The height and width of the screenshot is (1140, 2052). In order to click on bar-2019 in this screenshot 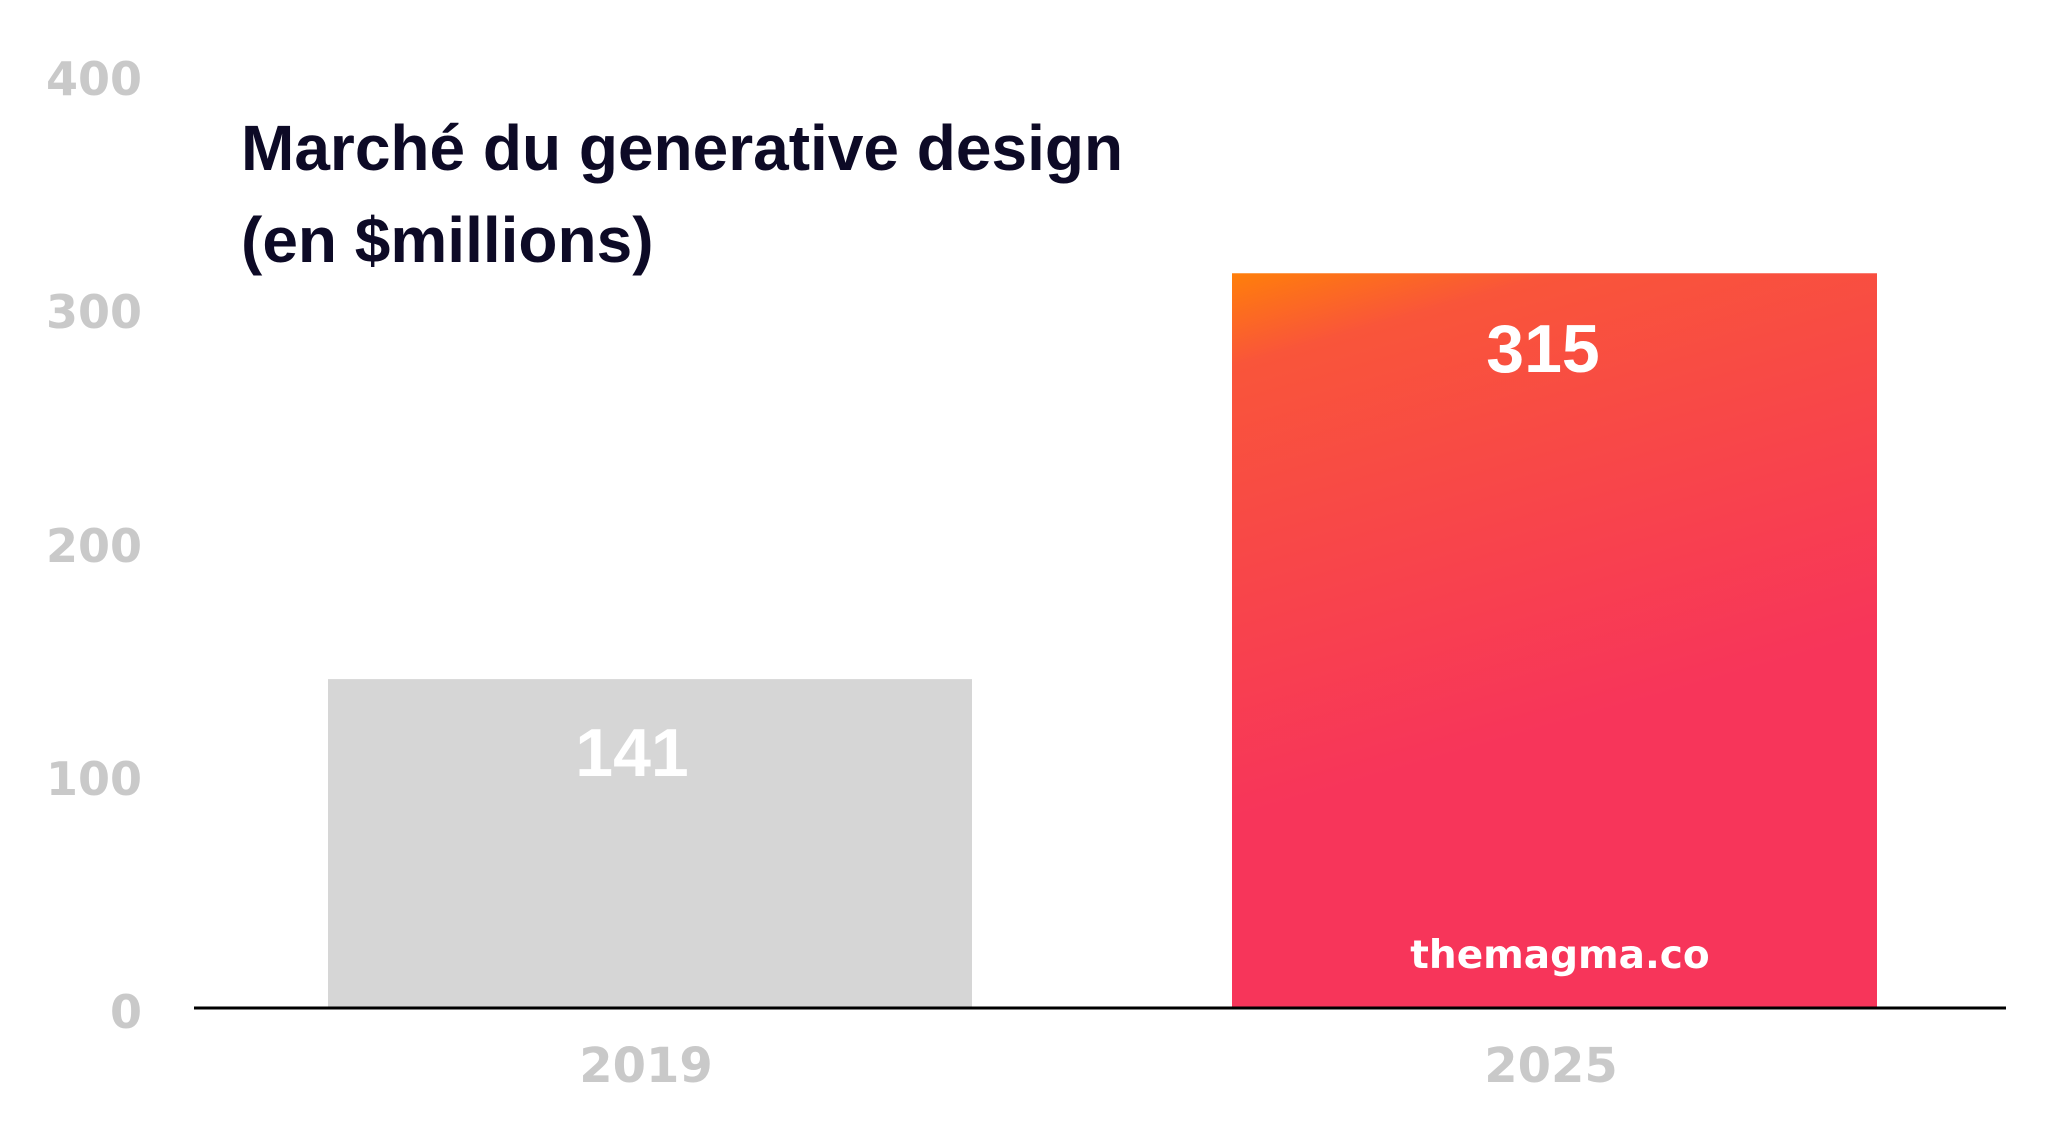, I will do `click(650, 843)`.